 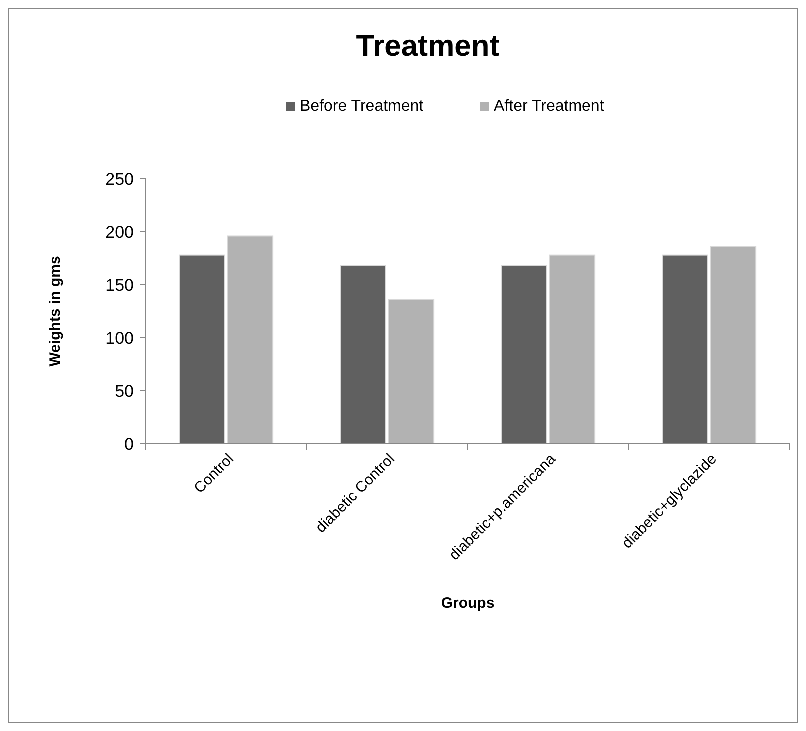 I want to click on legend-label: Before Treatment, so click(x=362, y=106).